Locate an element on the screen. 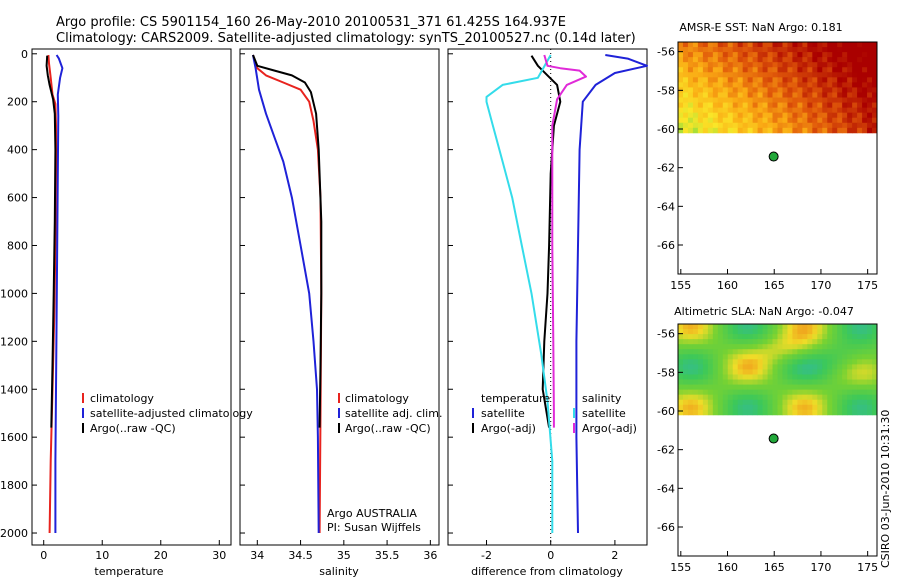 This screenshot has width=900, height=580. x-tick-label: 175 is located at coordinates (867, 567).